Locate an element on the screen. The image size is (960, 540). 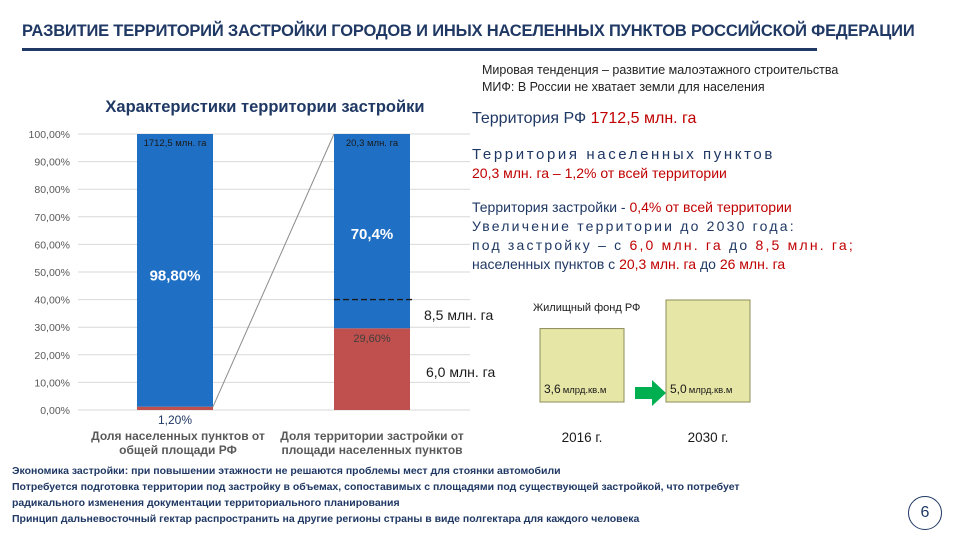
y-tick-label: 40,00% is located at coordinates (52, 301).